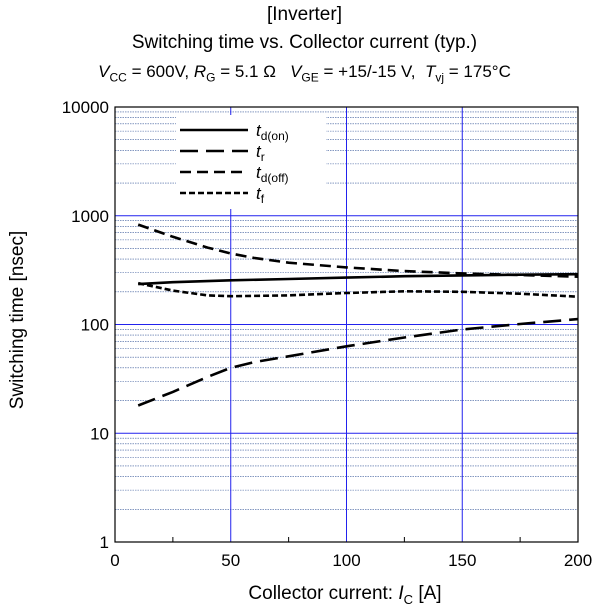  Describe the element at coordinates (118, 77) in the screenshot. I see `vcc-subscript: CC` at that location.